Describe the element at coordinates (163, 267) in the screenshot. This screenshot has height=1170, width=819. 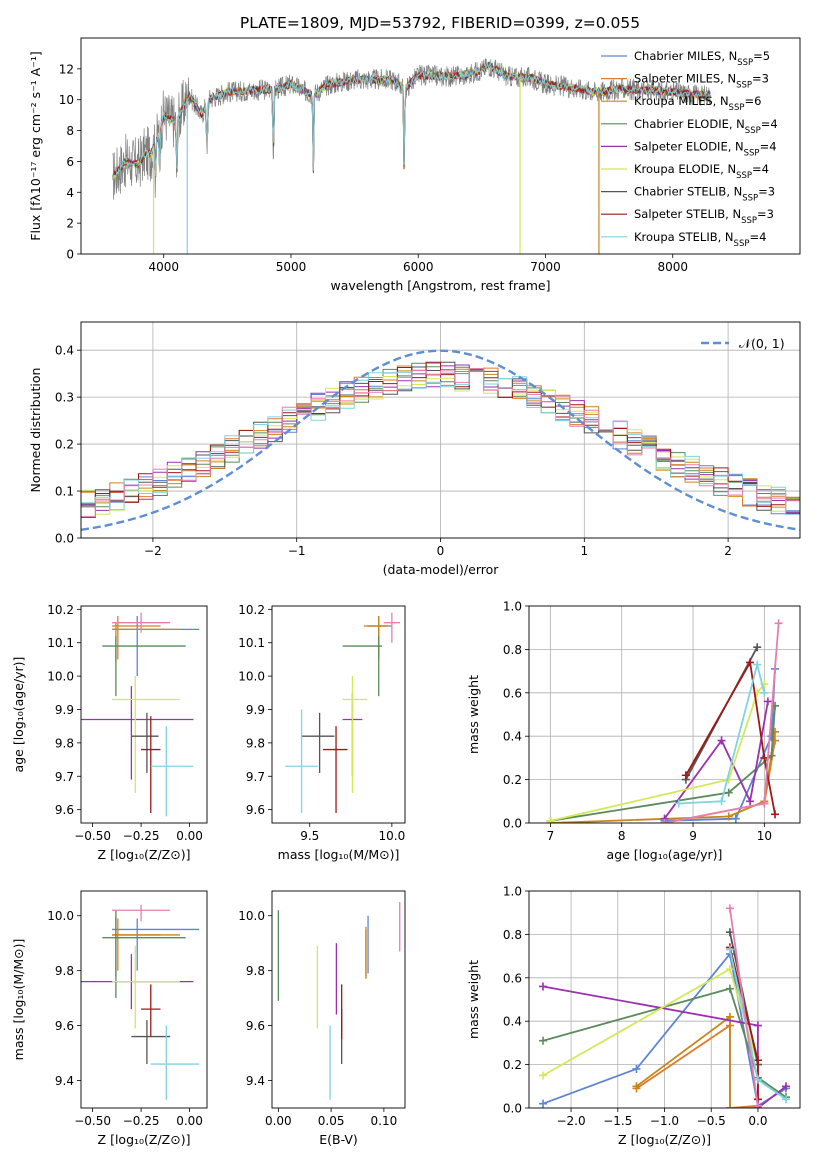
I see `x-tick-label: 4000` at that location.